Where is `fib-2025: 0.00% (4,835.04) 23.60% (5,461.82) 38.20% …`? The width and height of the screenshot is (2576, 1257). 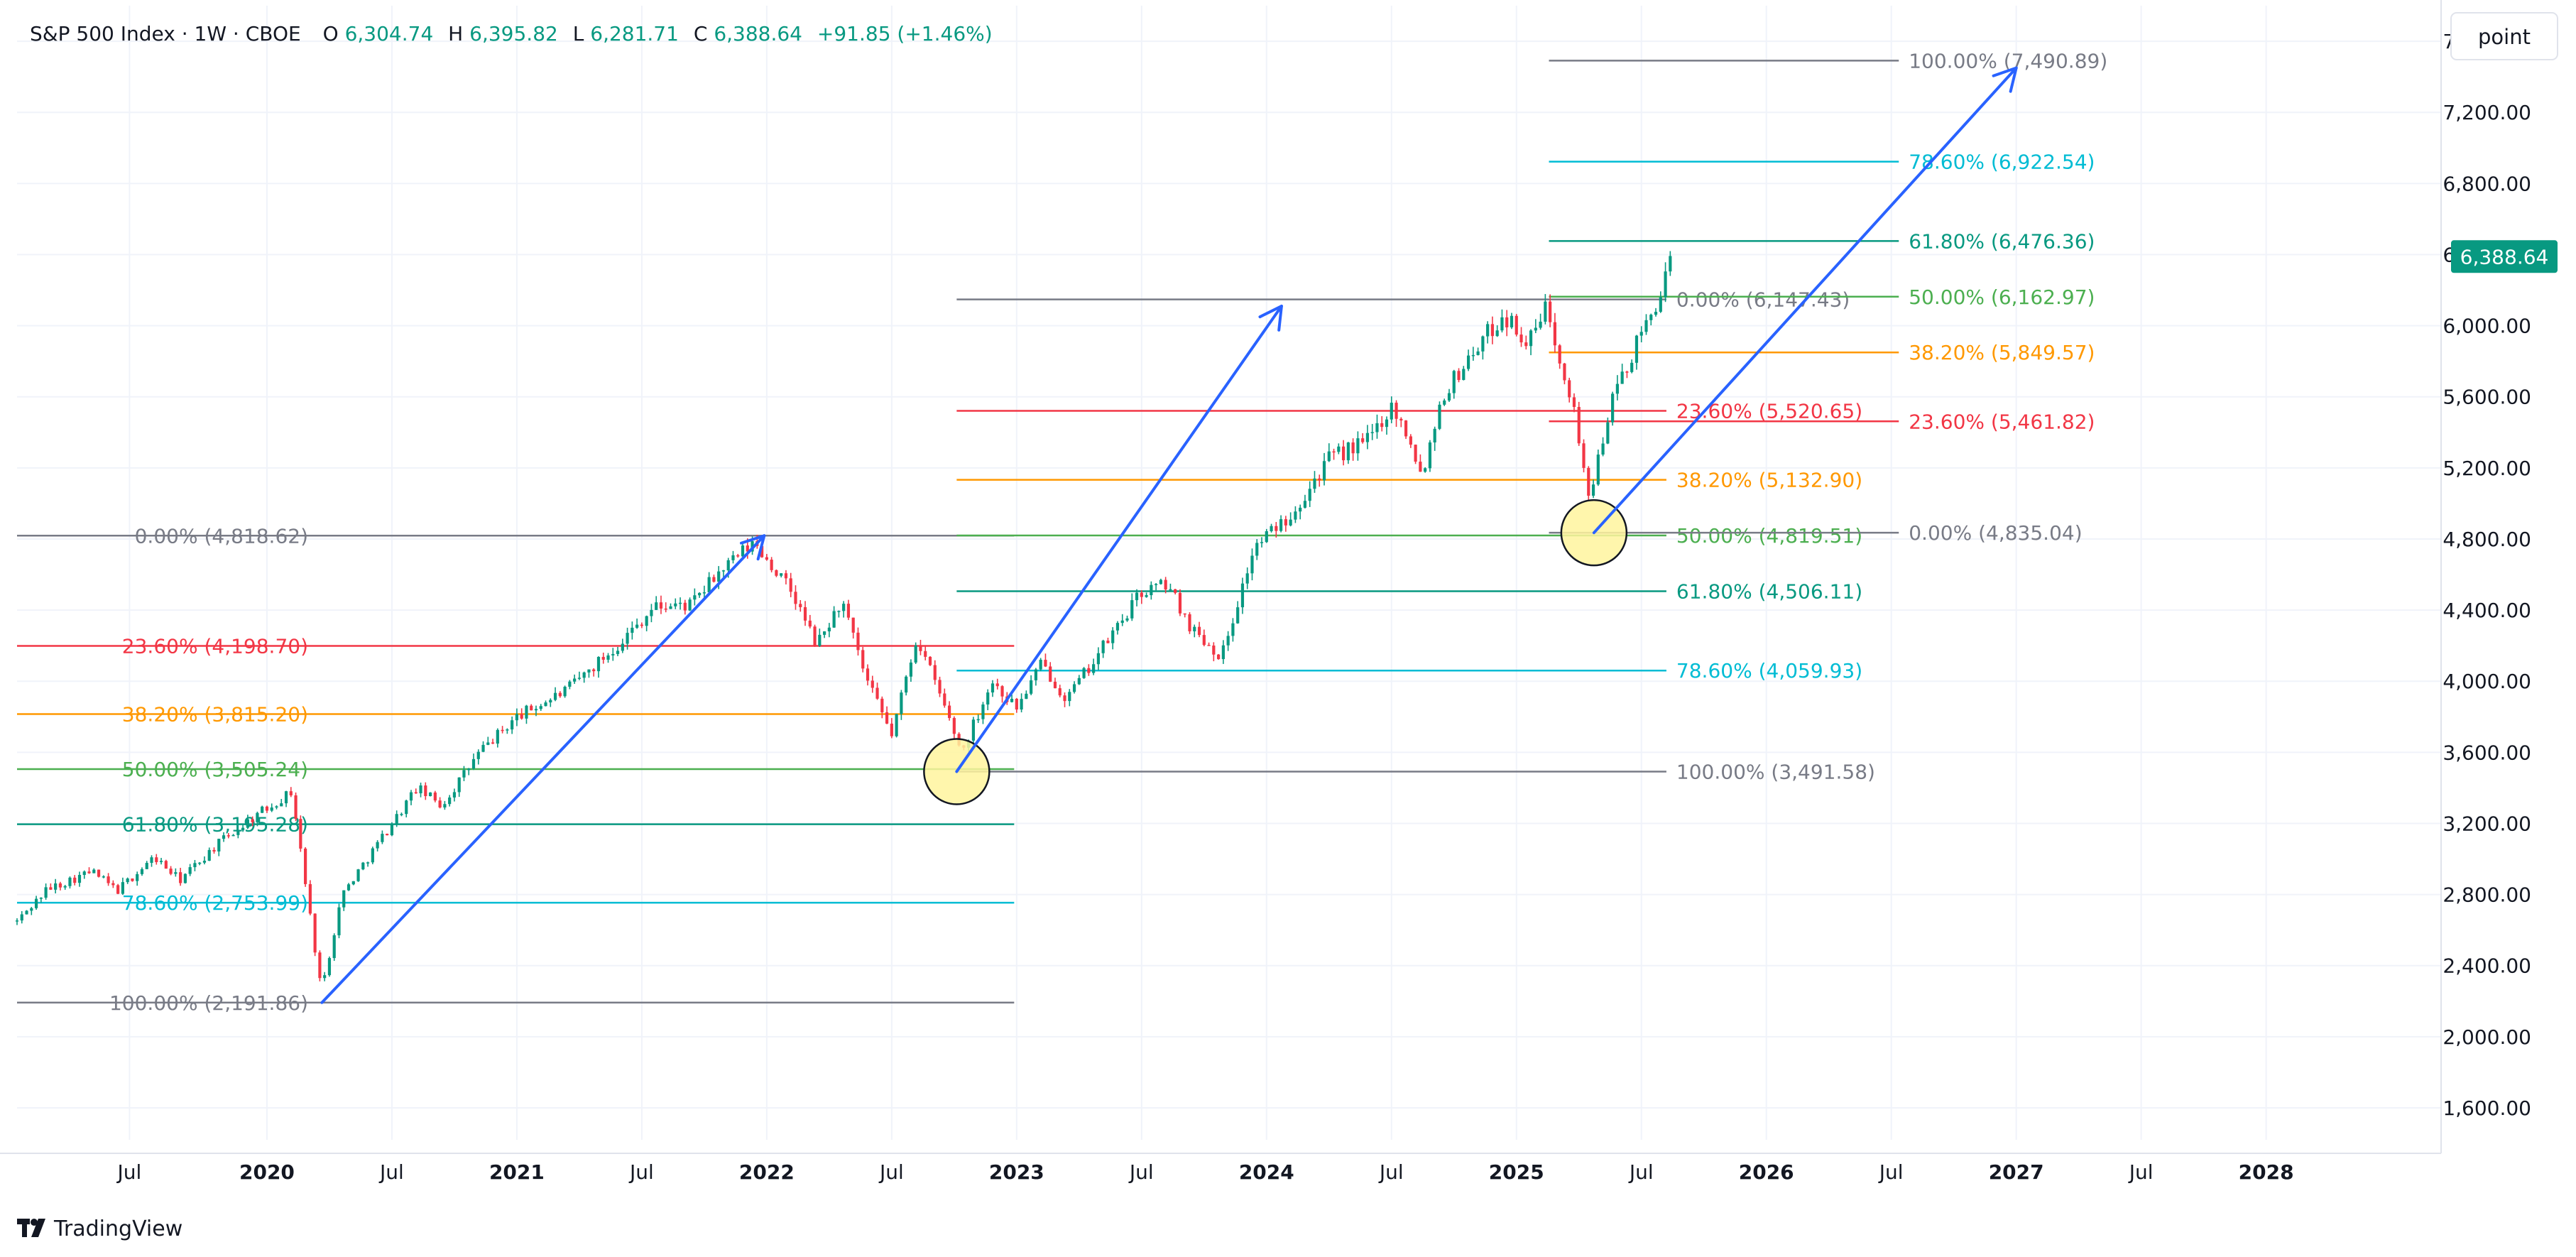
fib-2025: 0.00% (4,835.04) 23.60% (5,461.82) 38.20% … is located at coordinates (1828, 297).